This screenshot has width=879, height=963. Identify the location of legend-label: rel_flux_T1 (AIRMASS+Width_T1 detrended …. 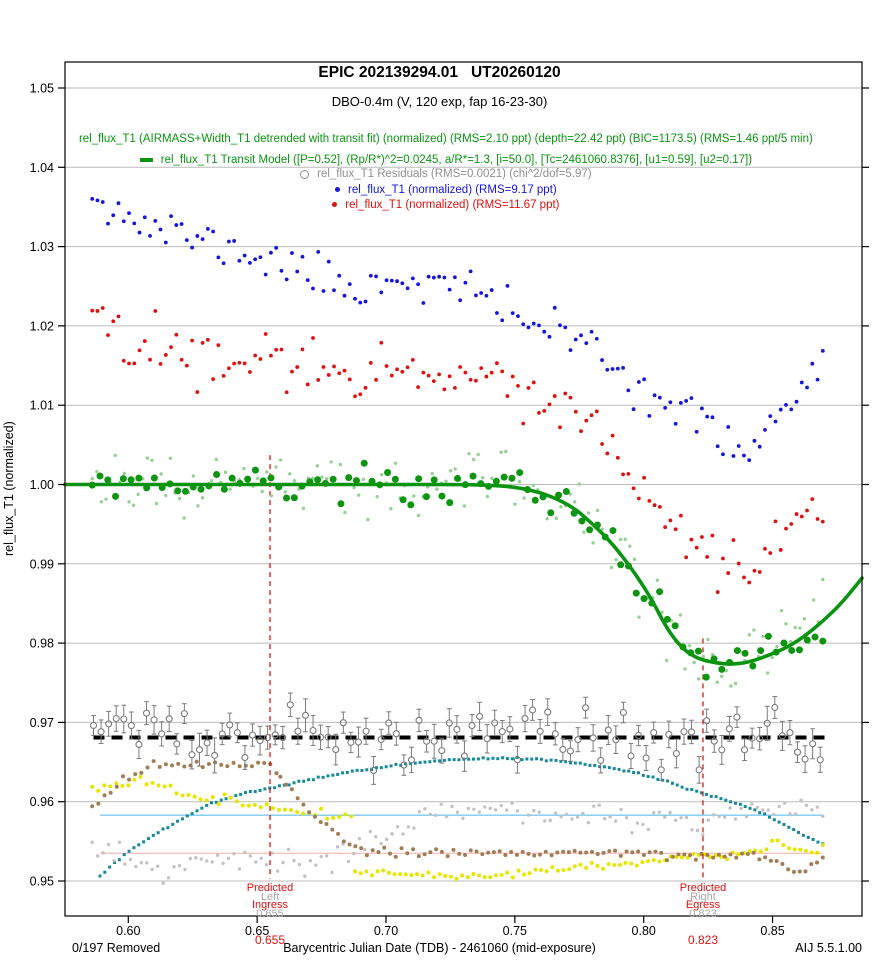
(445, 139).